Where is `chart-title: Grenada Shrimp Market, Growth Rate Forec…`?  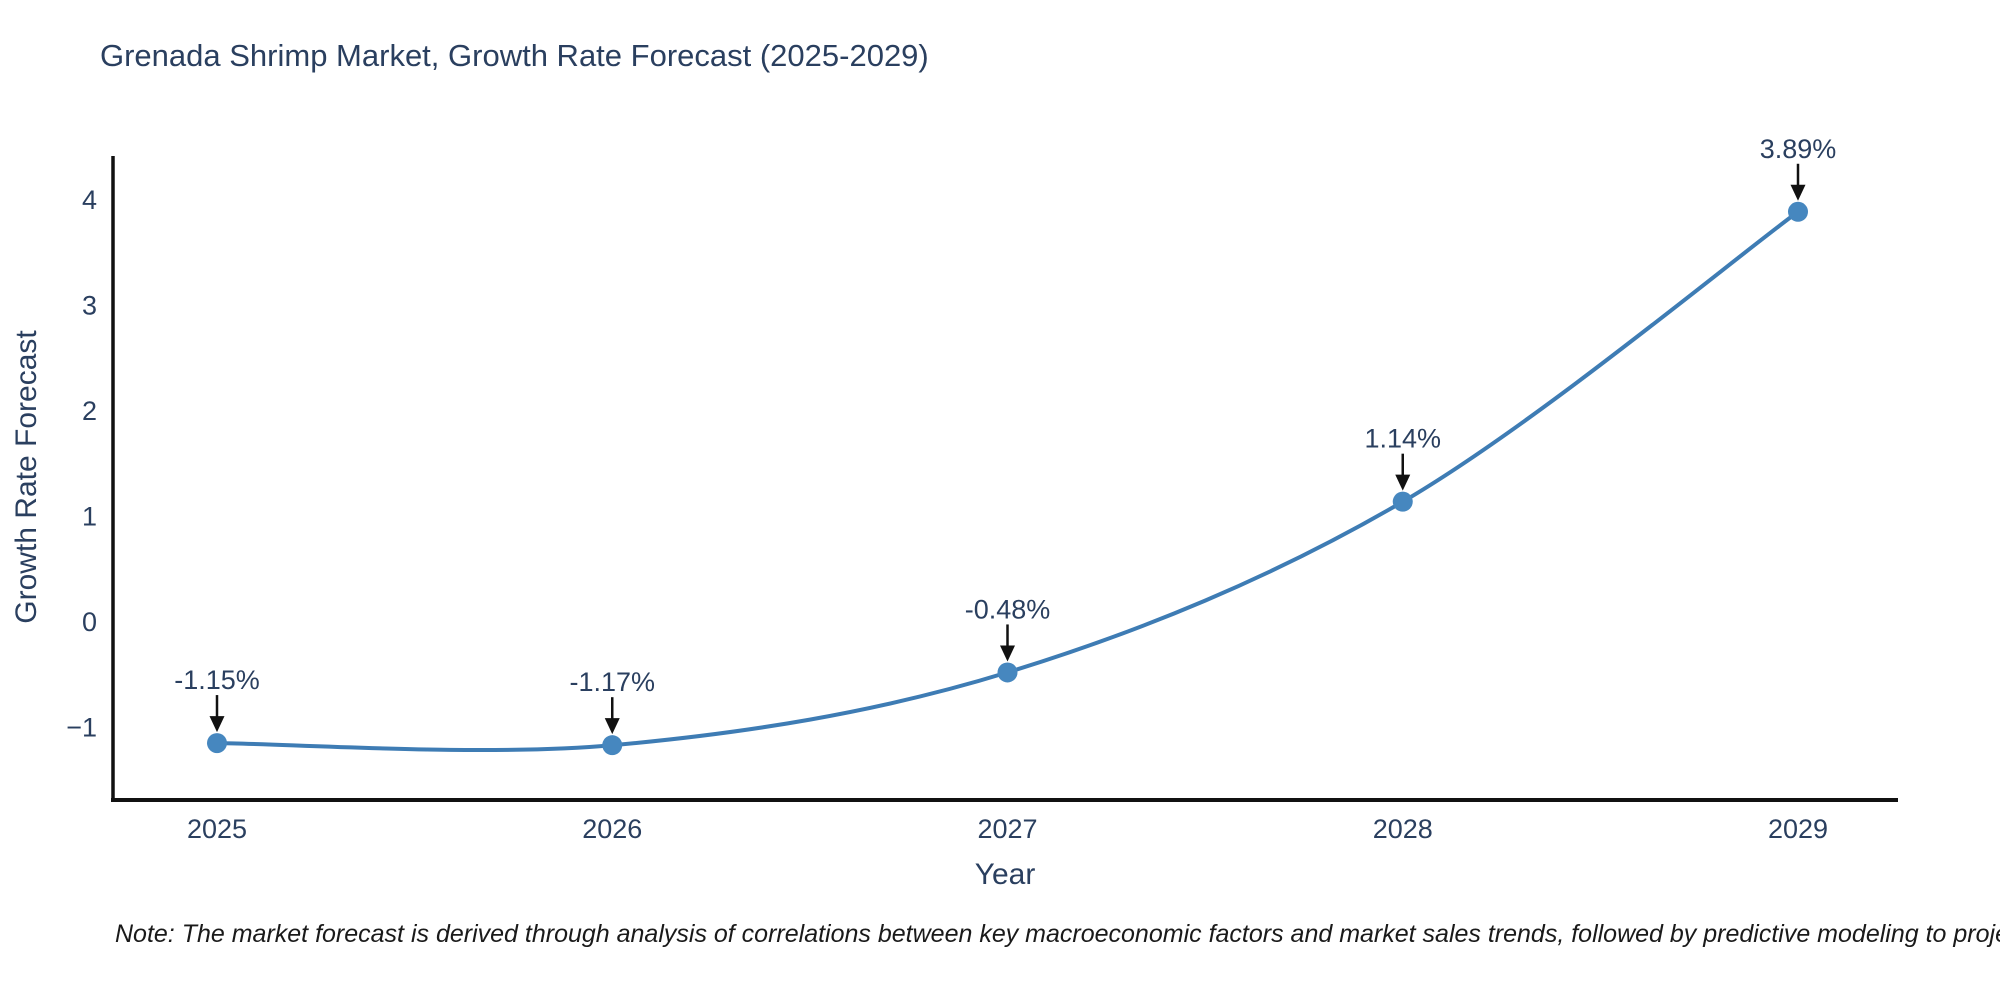 chart-title: Grenada Shrimp Market, Growth Rate Forec… is located at coordinates (514, 55).